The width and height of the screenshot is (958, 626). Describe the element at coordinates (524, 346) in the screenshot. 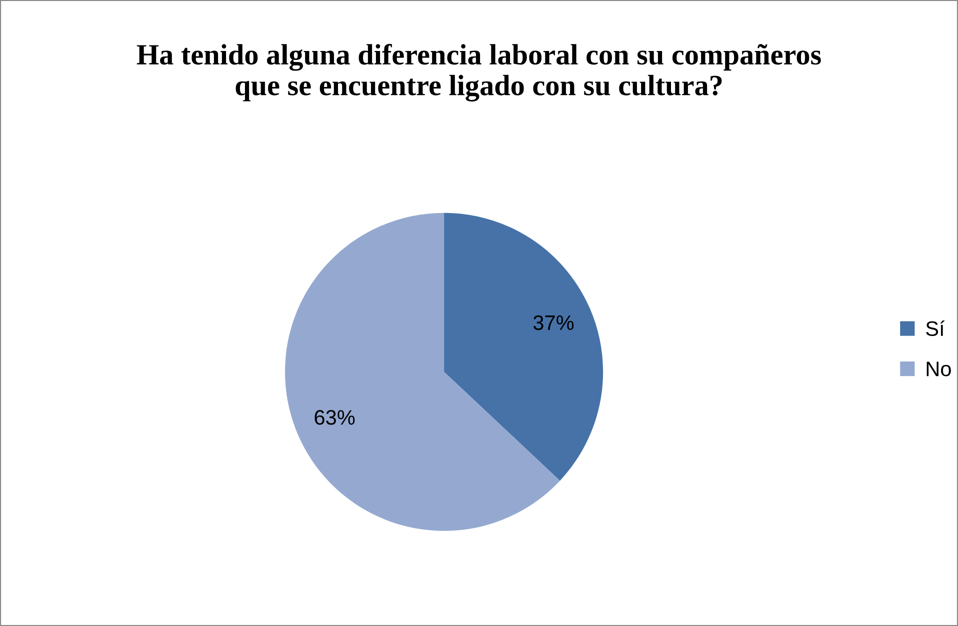

I see `pie-slice` at that location.